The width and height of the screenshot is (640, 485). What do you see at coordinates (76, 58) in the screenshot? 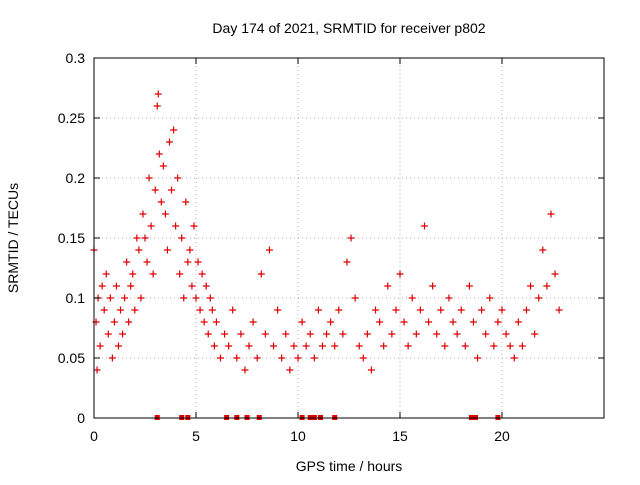
I see `y-tick-label: 0.3` at bounding box center [76, 58].